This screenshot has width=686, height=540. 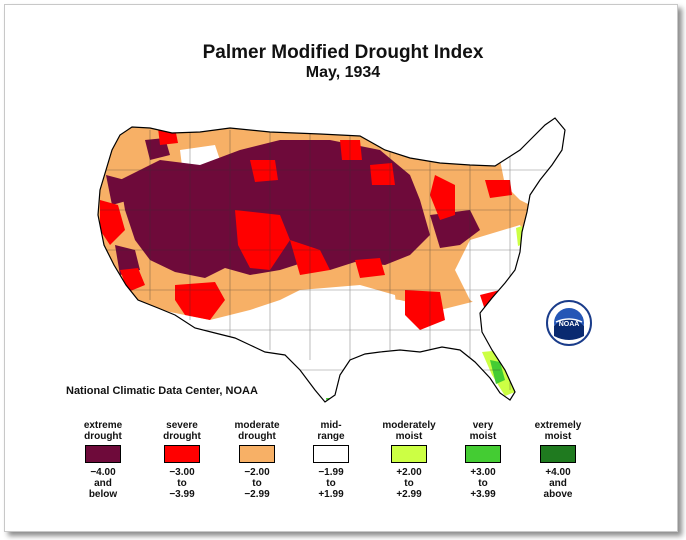 I want to click on legend-label-1: severe drought, so click(x=182, y=431).